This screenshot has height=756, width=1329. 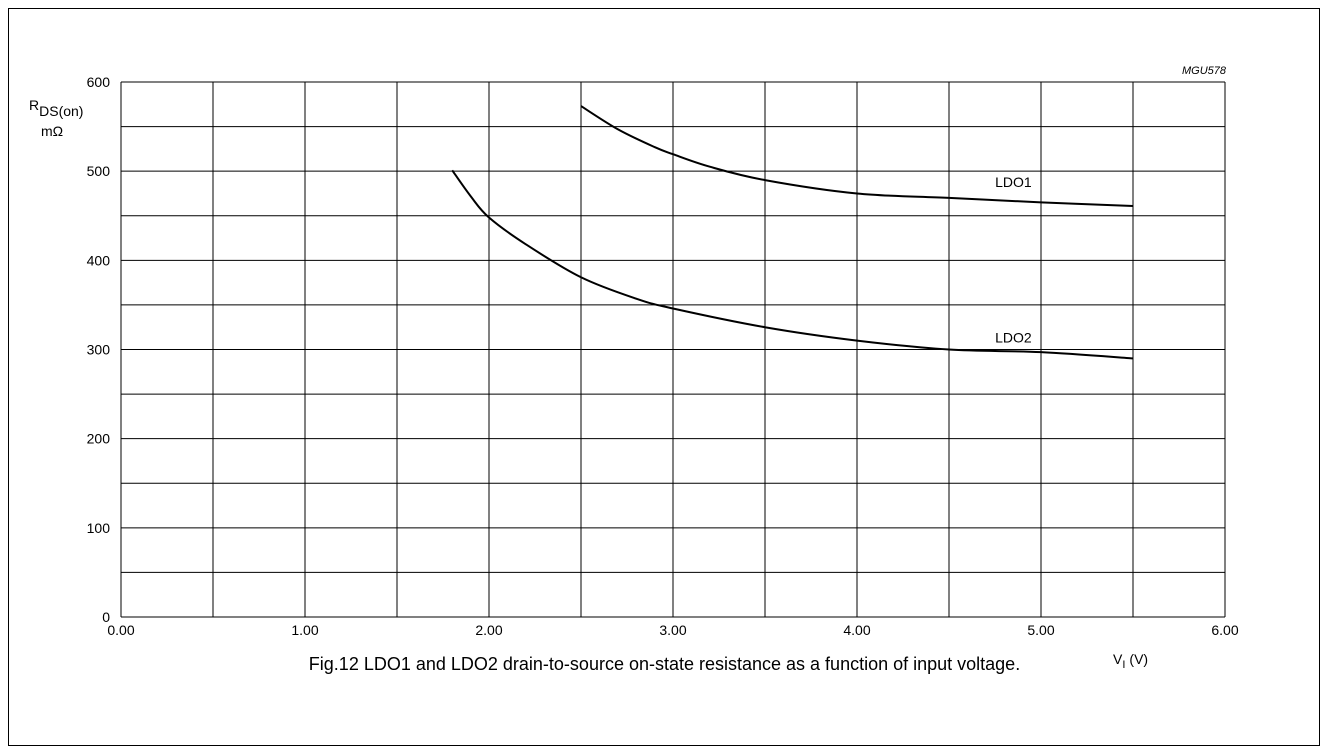 What do you see at coordinates (99, 171) in the screenshot?
I see `y-tick-label: 500` at bounding box center [99, 171].